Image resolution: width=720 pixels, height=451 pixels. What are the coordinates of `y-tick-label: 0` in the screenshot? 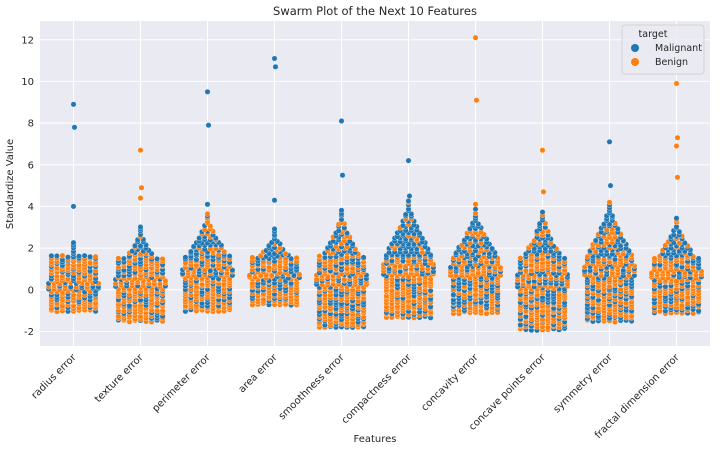 It's located at (31, 290).